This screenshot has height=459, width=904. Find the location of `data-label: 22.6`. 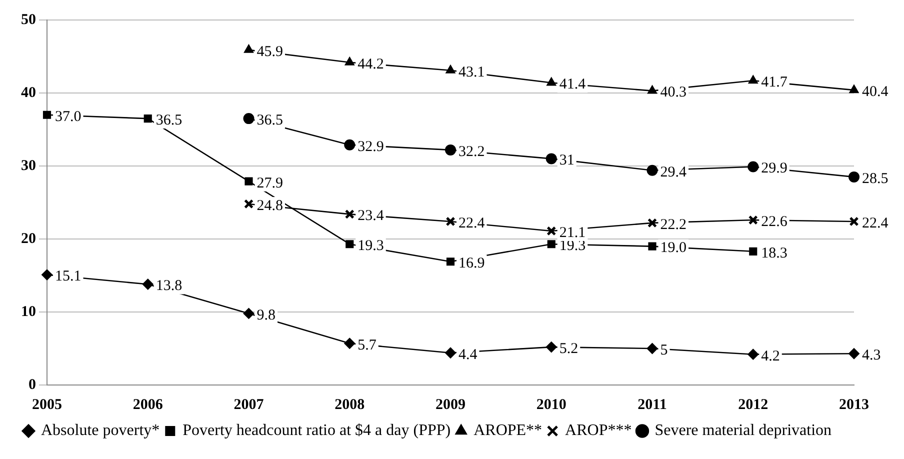

data-label: 22.6 is located at coordinates (774, 222).